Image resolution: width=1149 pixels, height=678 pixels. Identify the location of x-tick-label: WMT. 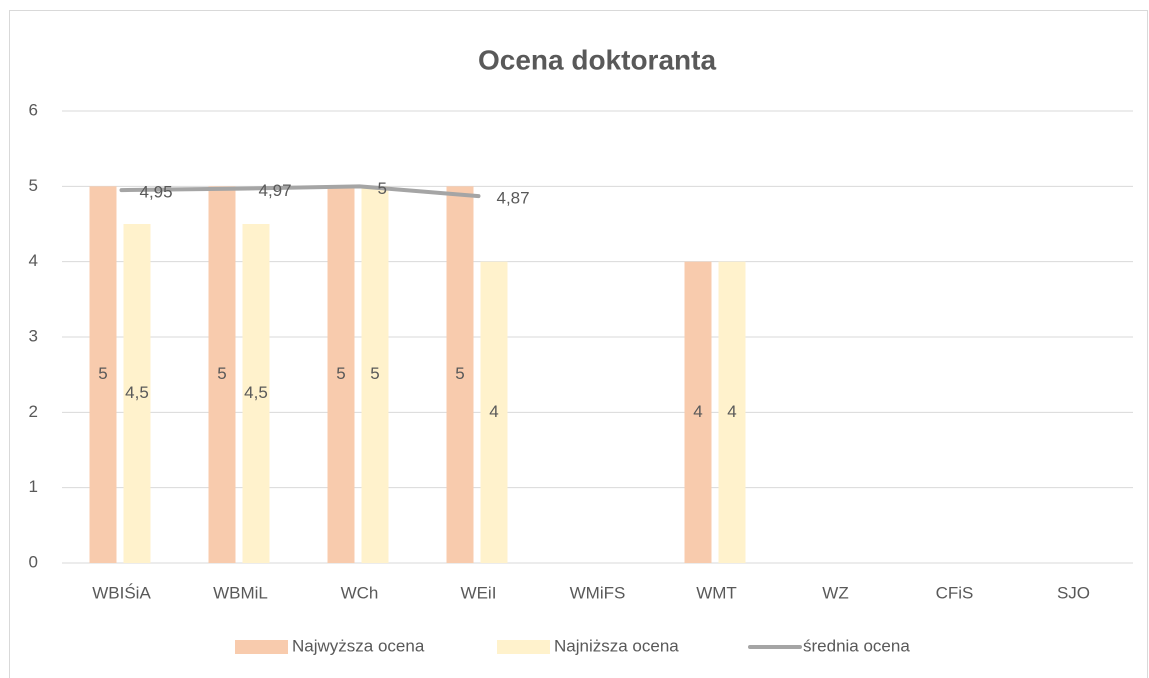
(716, 592).